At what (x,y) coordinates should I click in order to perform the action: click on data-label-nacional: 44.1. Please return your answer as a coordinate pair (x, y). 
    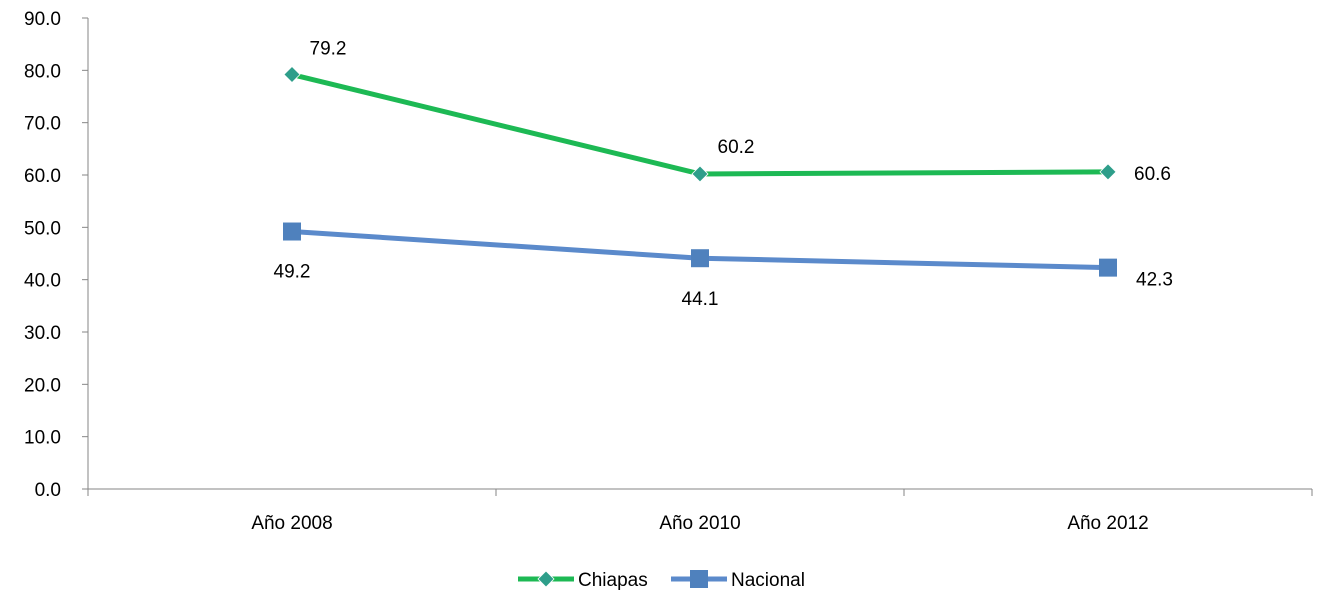
    Looking at the image, I should click on (700, 299).